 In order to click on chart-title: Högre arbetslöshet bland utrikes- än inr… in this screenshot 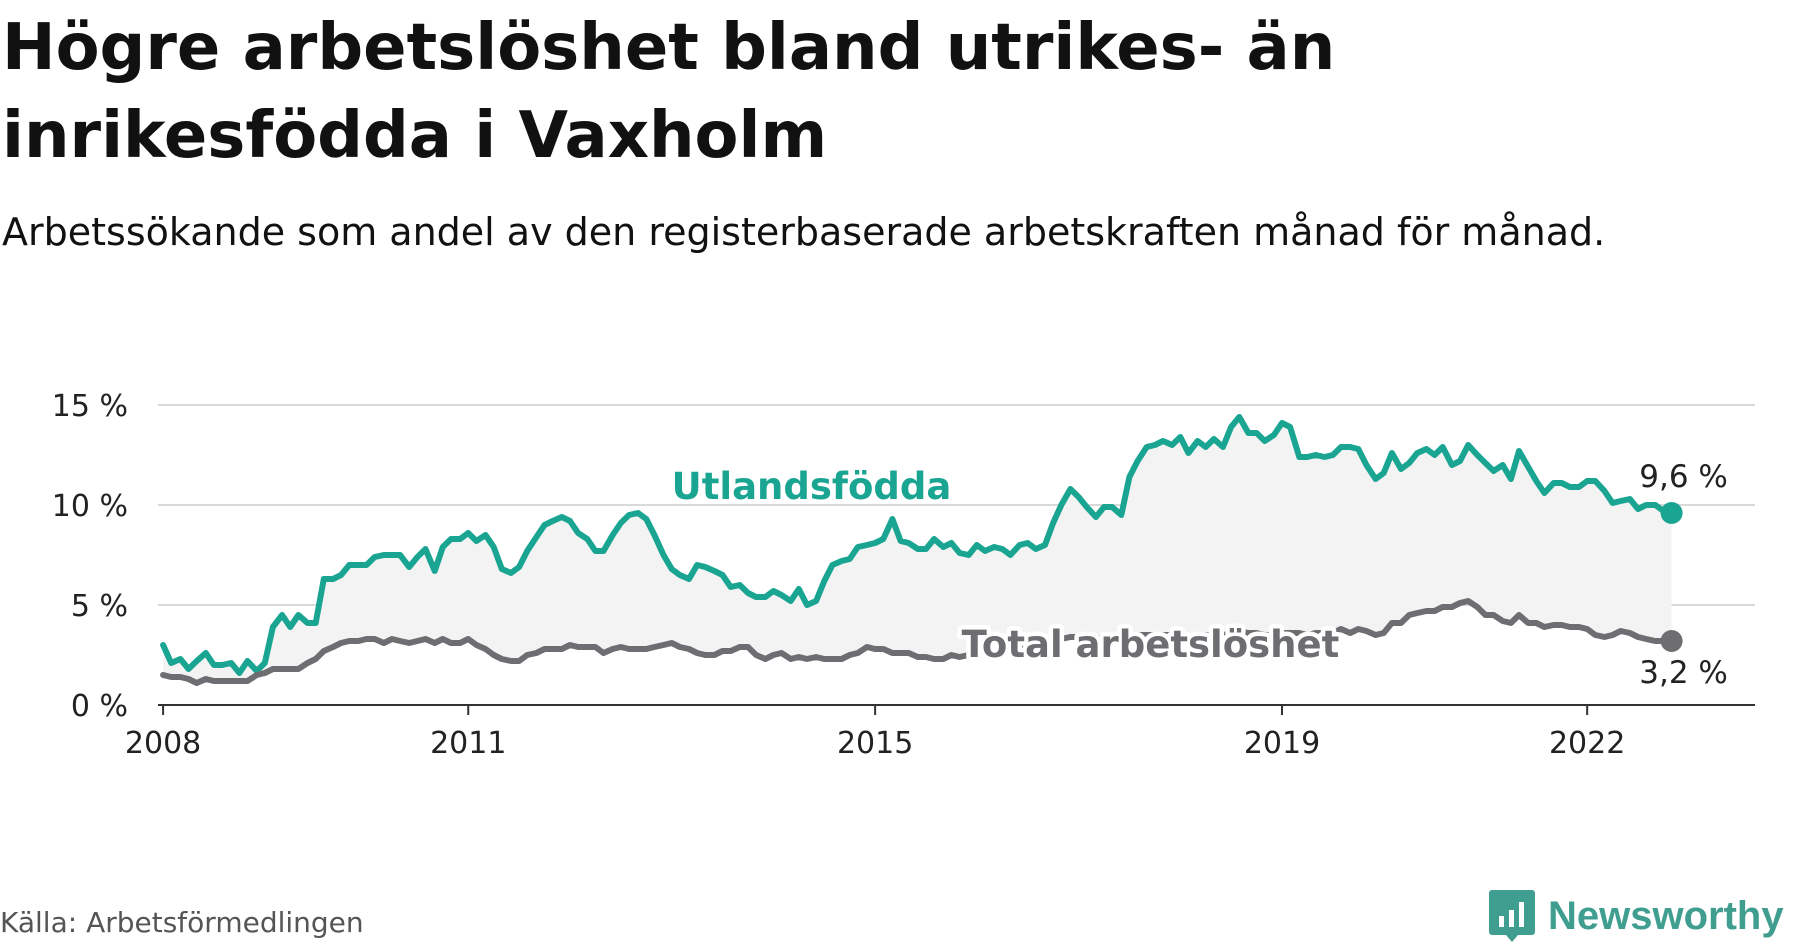, I will do `click(669, 92)`.